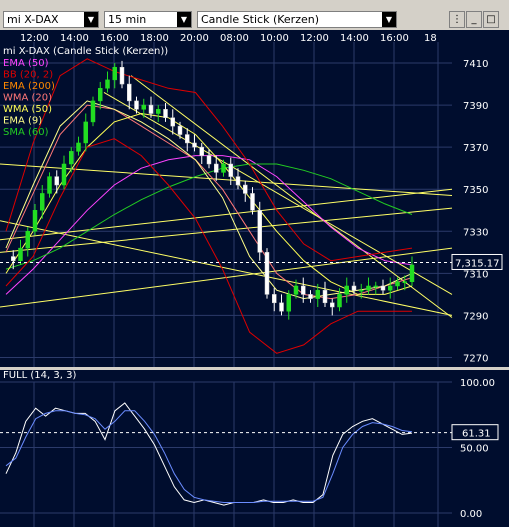  Describe the element at coordinates (457, 19) in the screenshot. I see `toolbar-settings-button: ⋮` at that location.